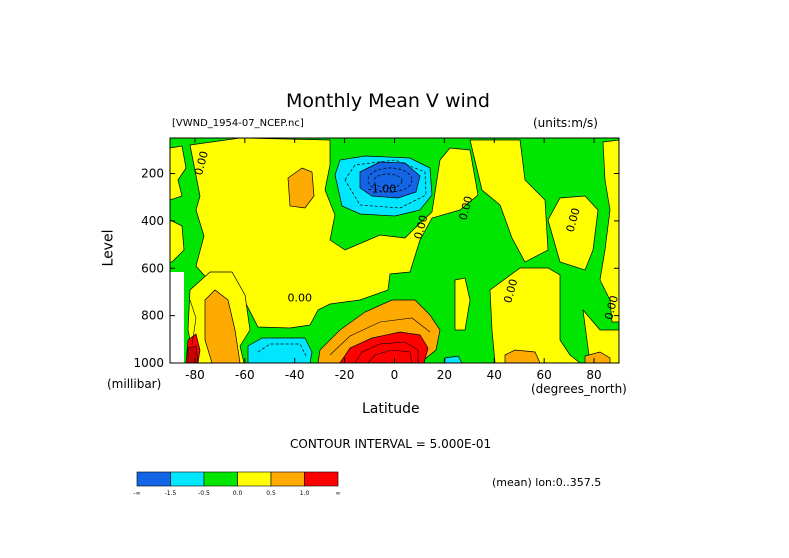 The height and width of the screenshot is (558, 789). Describe the element at coordinates (395, 375) in the screenshot. I see `x-tick-label: 0` at that location.